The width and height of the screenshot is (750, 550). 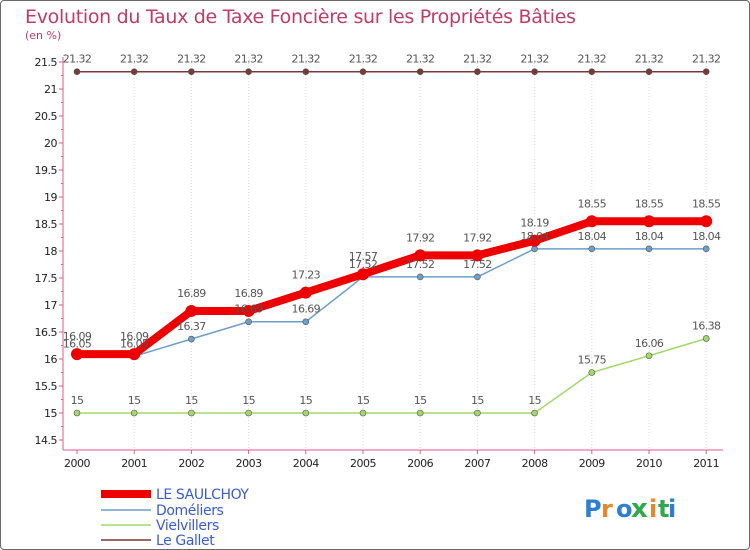 I want to click on brand-letter: x, so click(x=639, y=509).